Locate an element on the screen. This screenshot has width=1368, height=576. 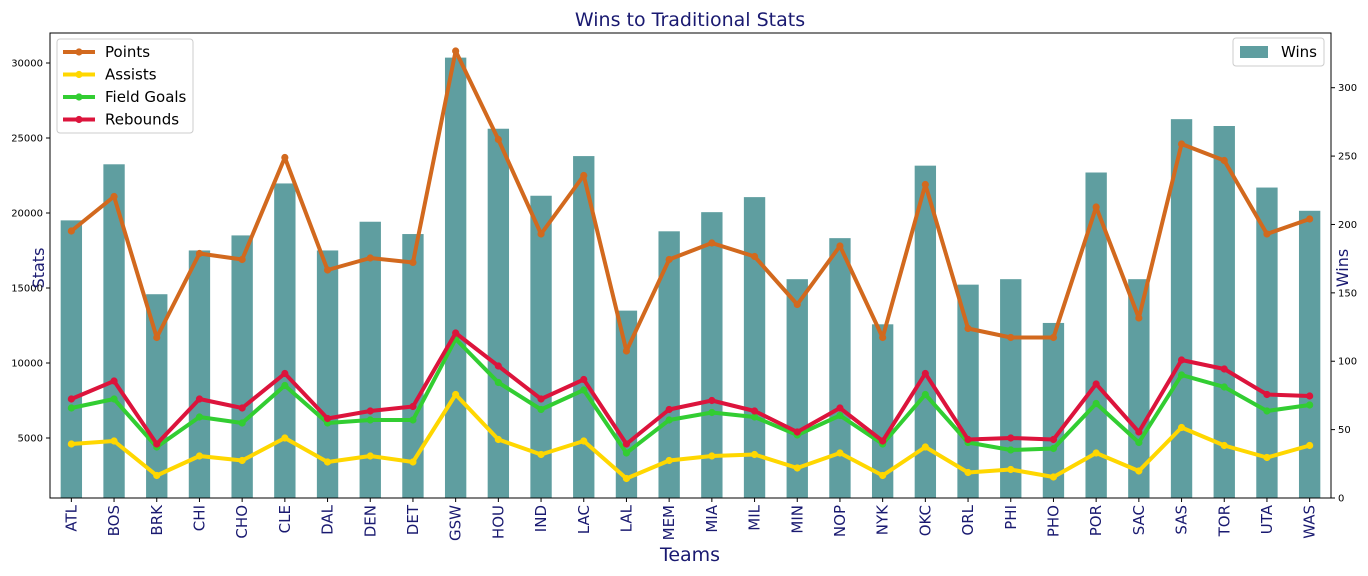
point-assists-okc is located at coordinates (925, 447).